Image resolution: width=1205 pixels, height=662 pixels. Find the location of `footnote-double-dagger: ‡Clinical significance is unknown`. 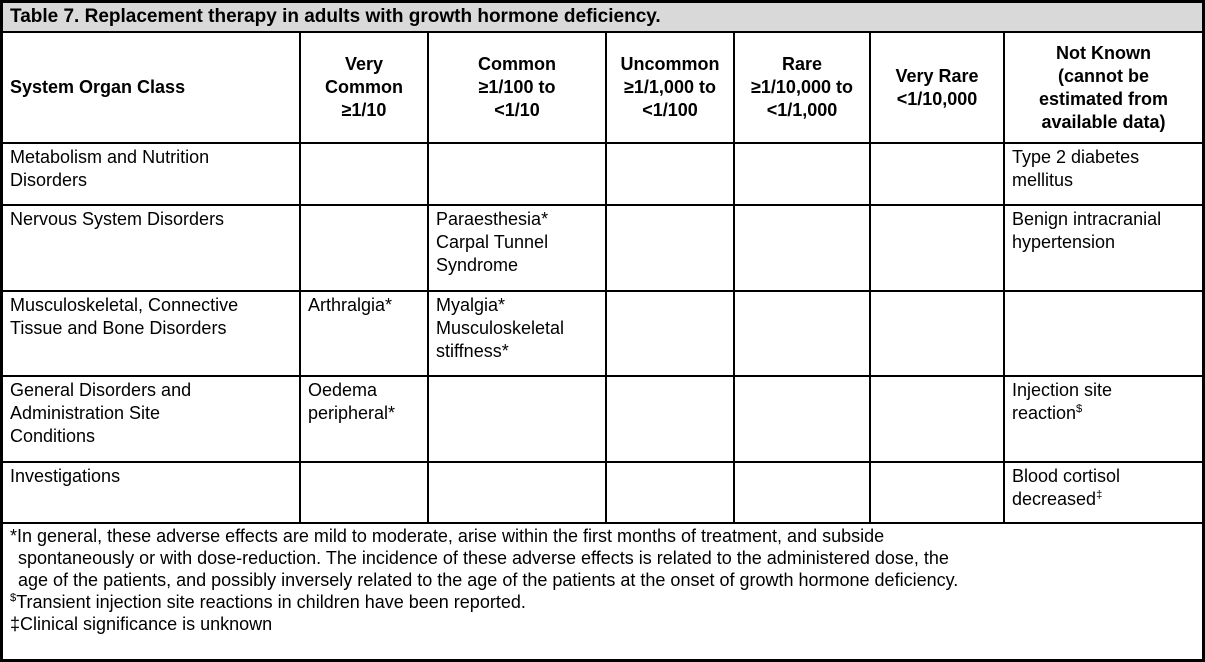

footnote-double-dagger: ‡Clinical significance is unknown is located at coordinates (602, 624).